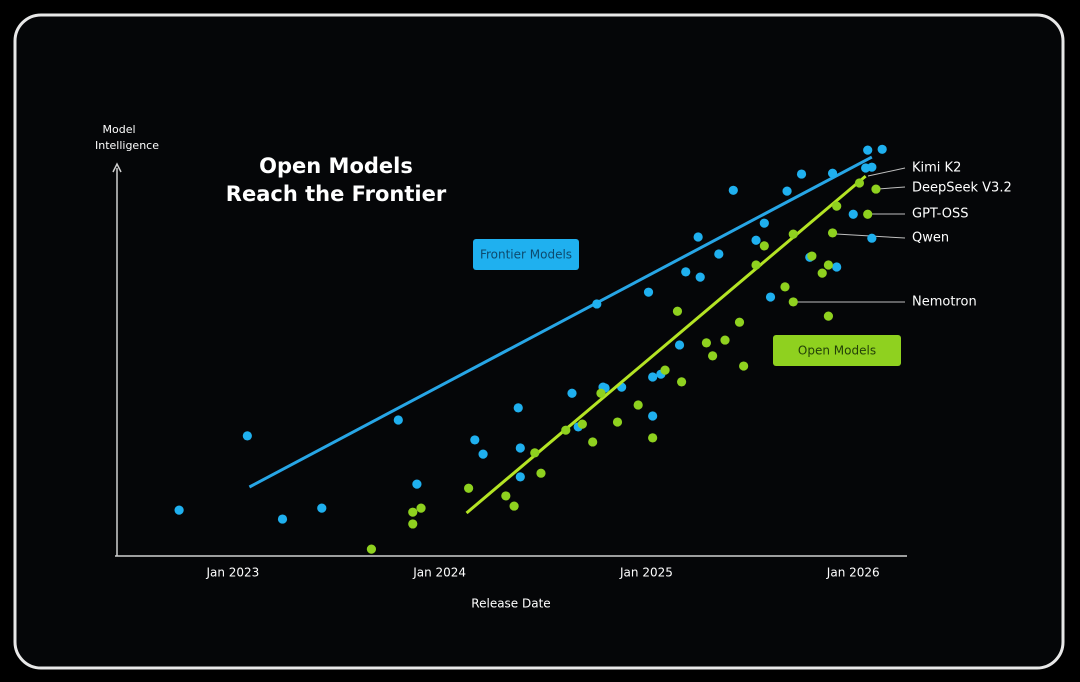 The width and height of the screenshot is (1080, 682). I want to click on legend-item: Open Models, so click(837, 350).